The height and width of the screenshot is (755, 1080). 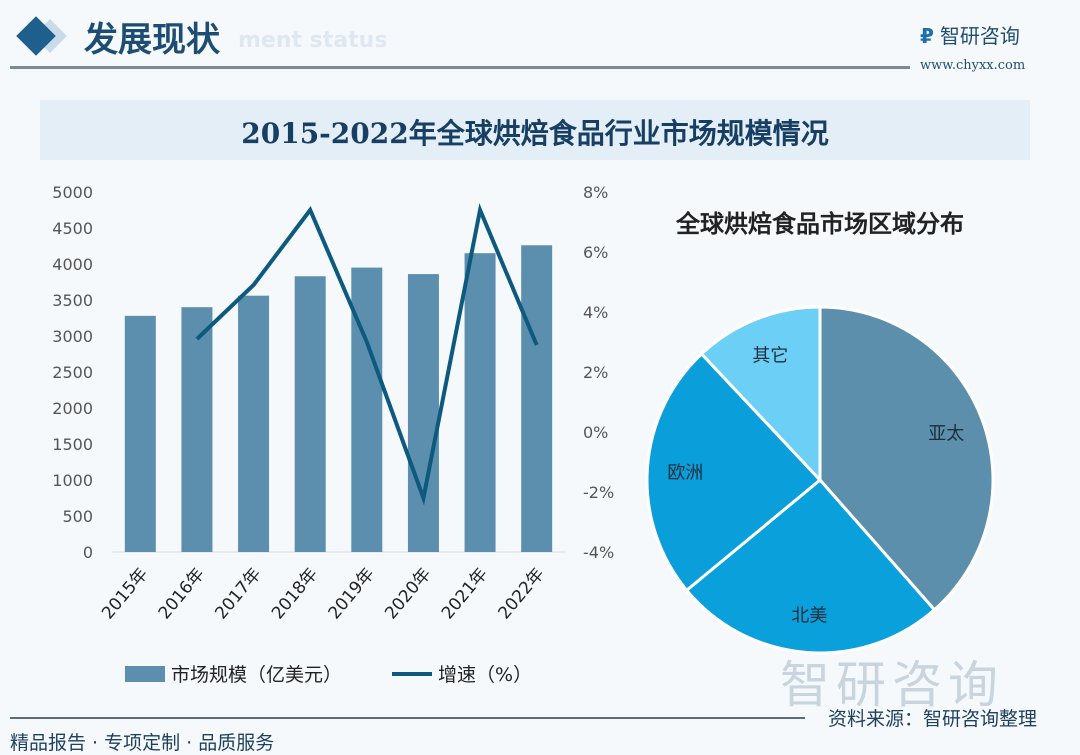 I want to click on pie-label: 亚太, so click(x=946, y=433).